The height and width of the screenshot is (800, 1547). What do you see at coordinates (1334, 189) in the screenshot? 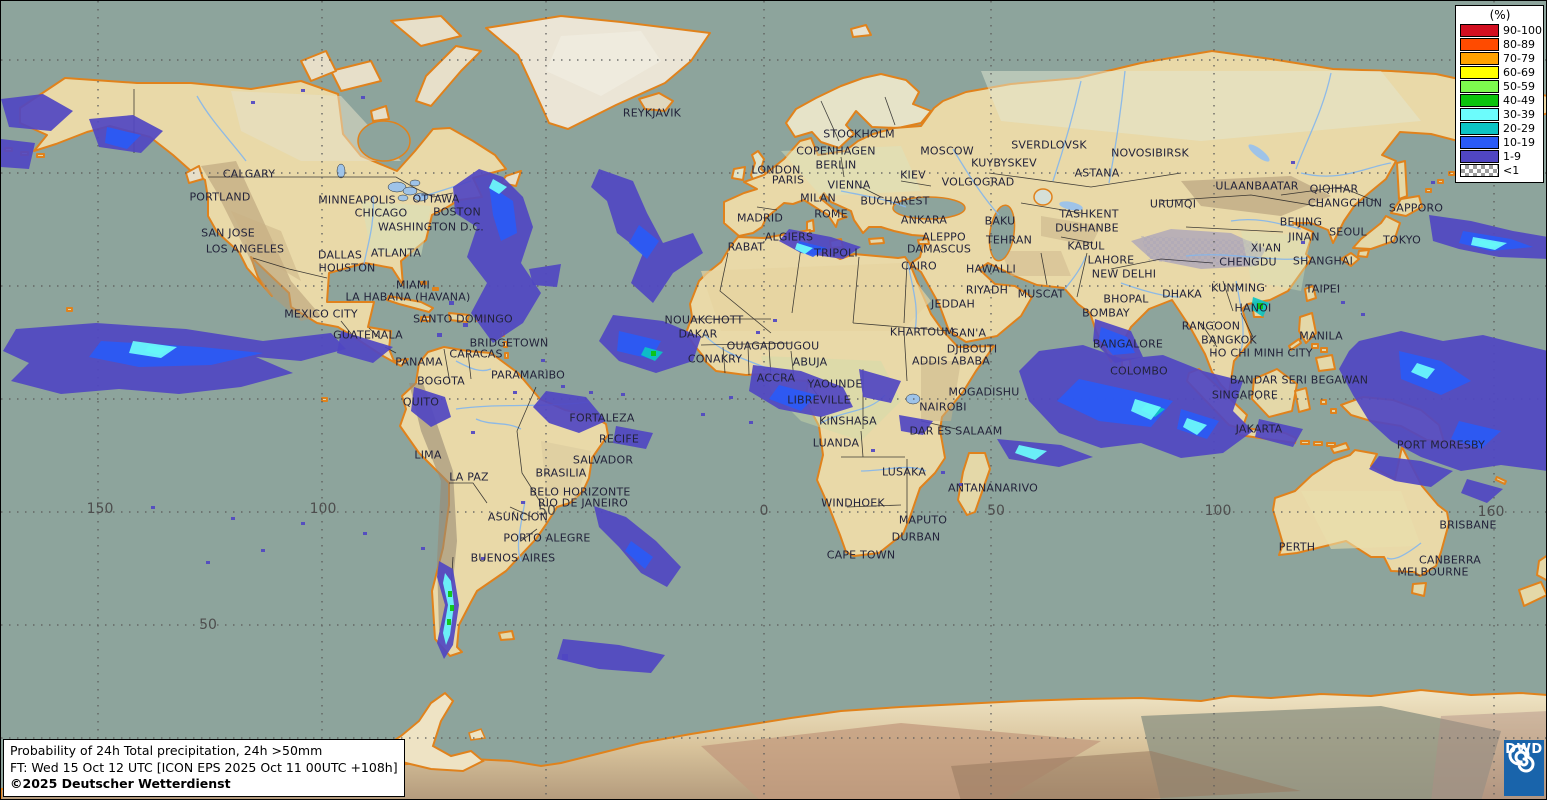
I see `city-label: QIQIHAR` at bounding box center [1334, 189].